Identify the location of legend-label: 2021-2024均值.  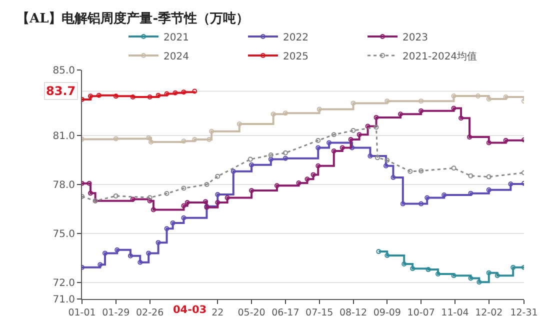
(440, 56).